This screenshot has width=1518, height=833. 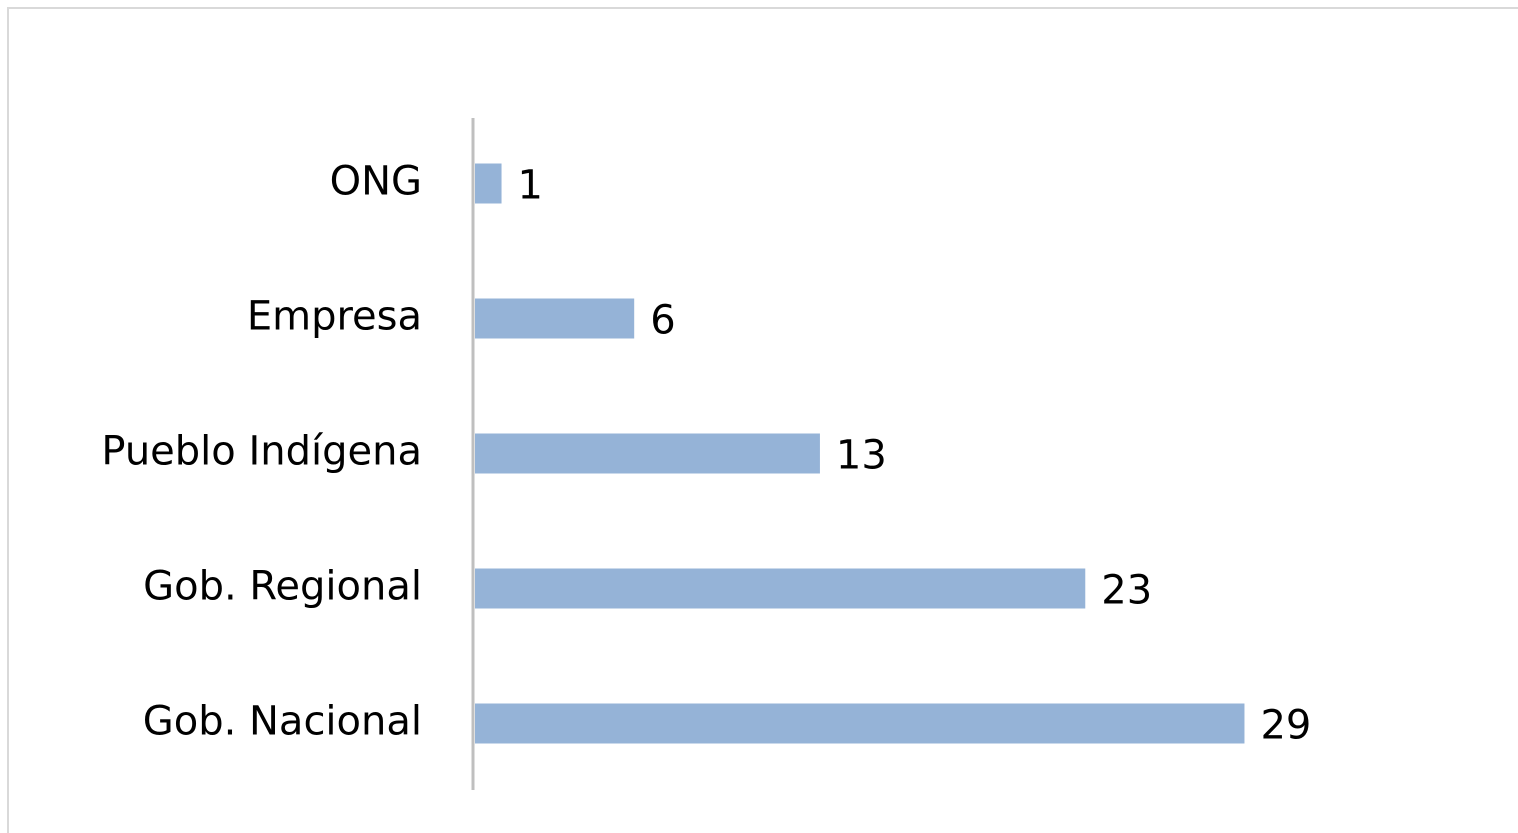 What do you see at coordinates (376, 182) in the screenshot?
I see `y-tick-label: ONG` at bounding box center [376, 182].